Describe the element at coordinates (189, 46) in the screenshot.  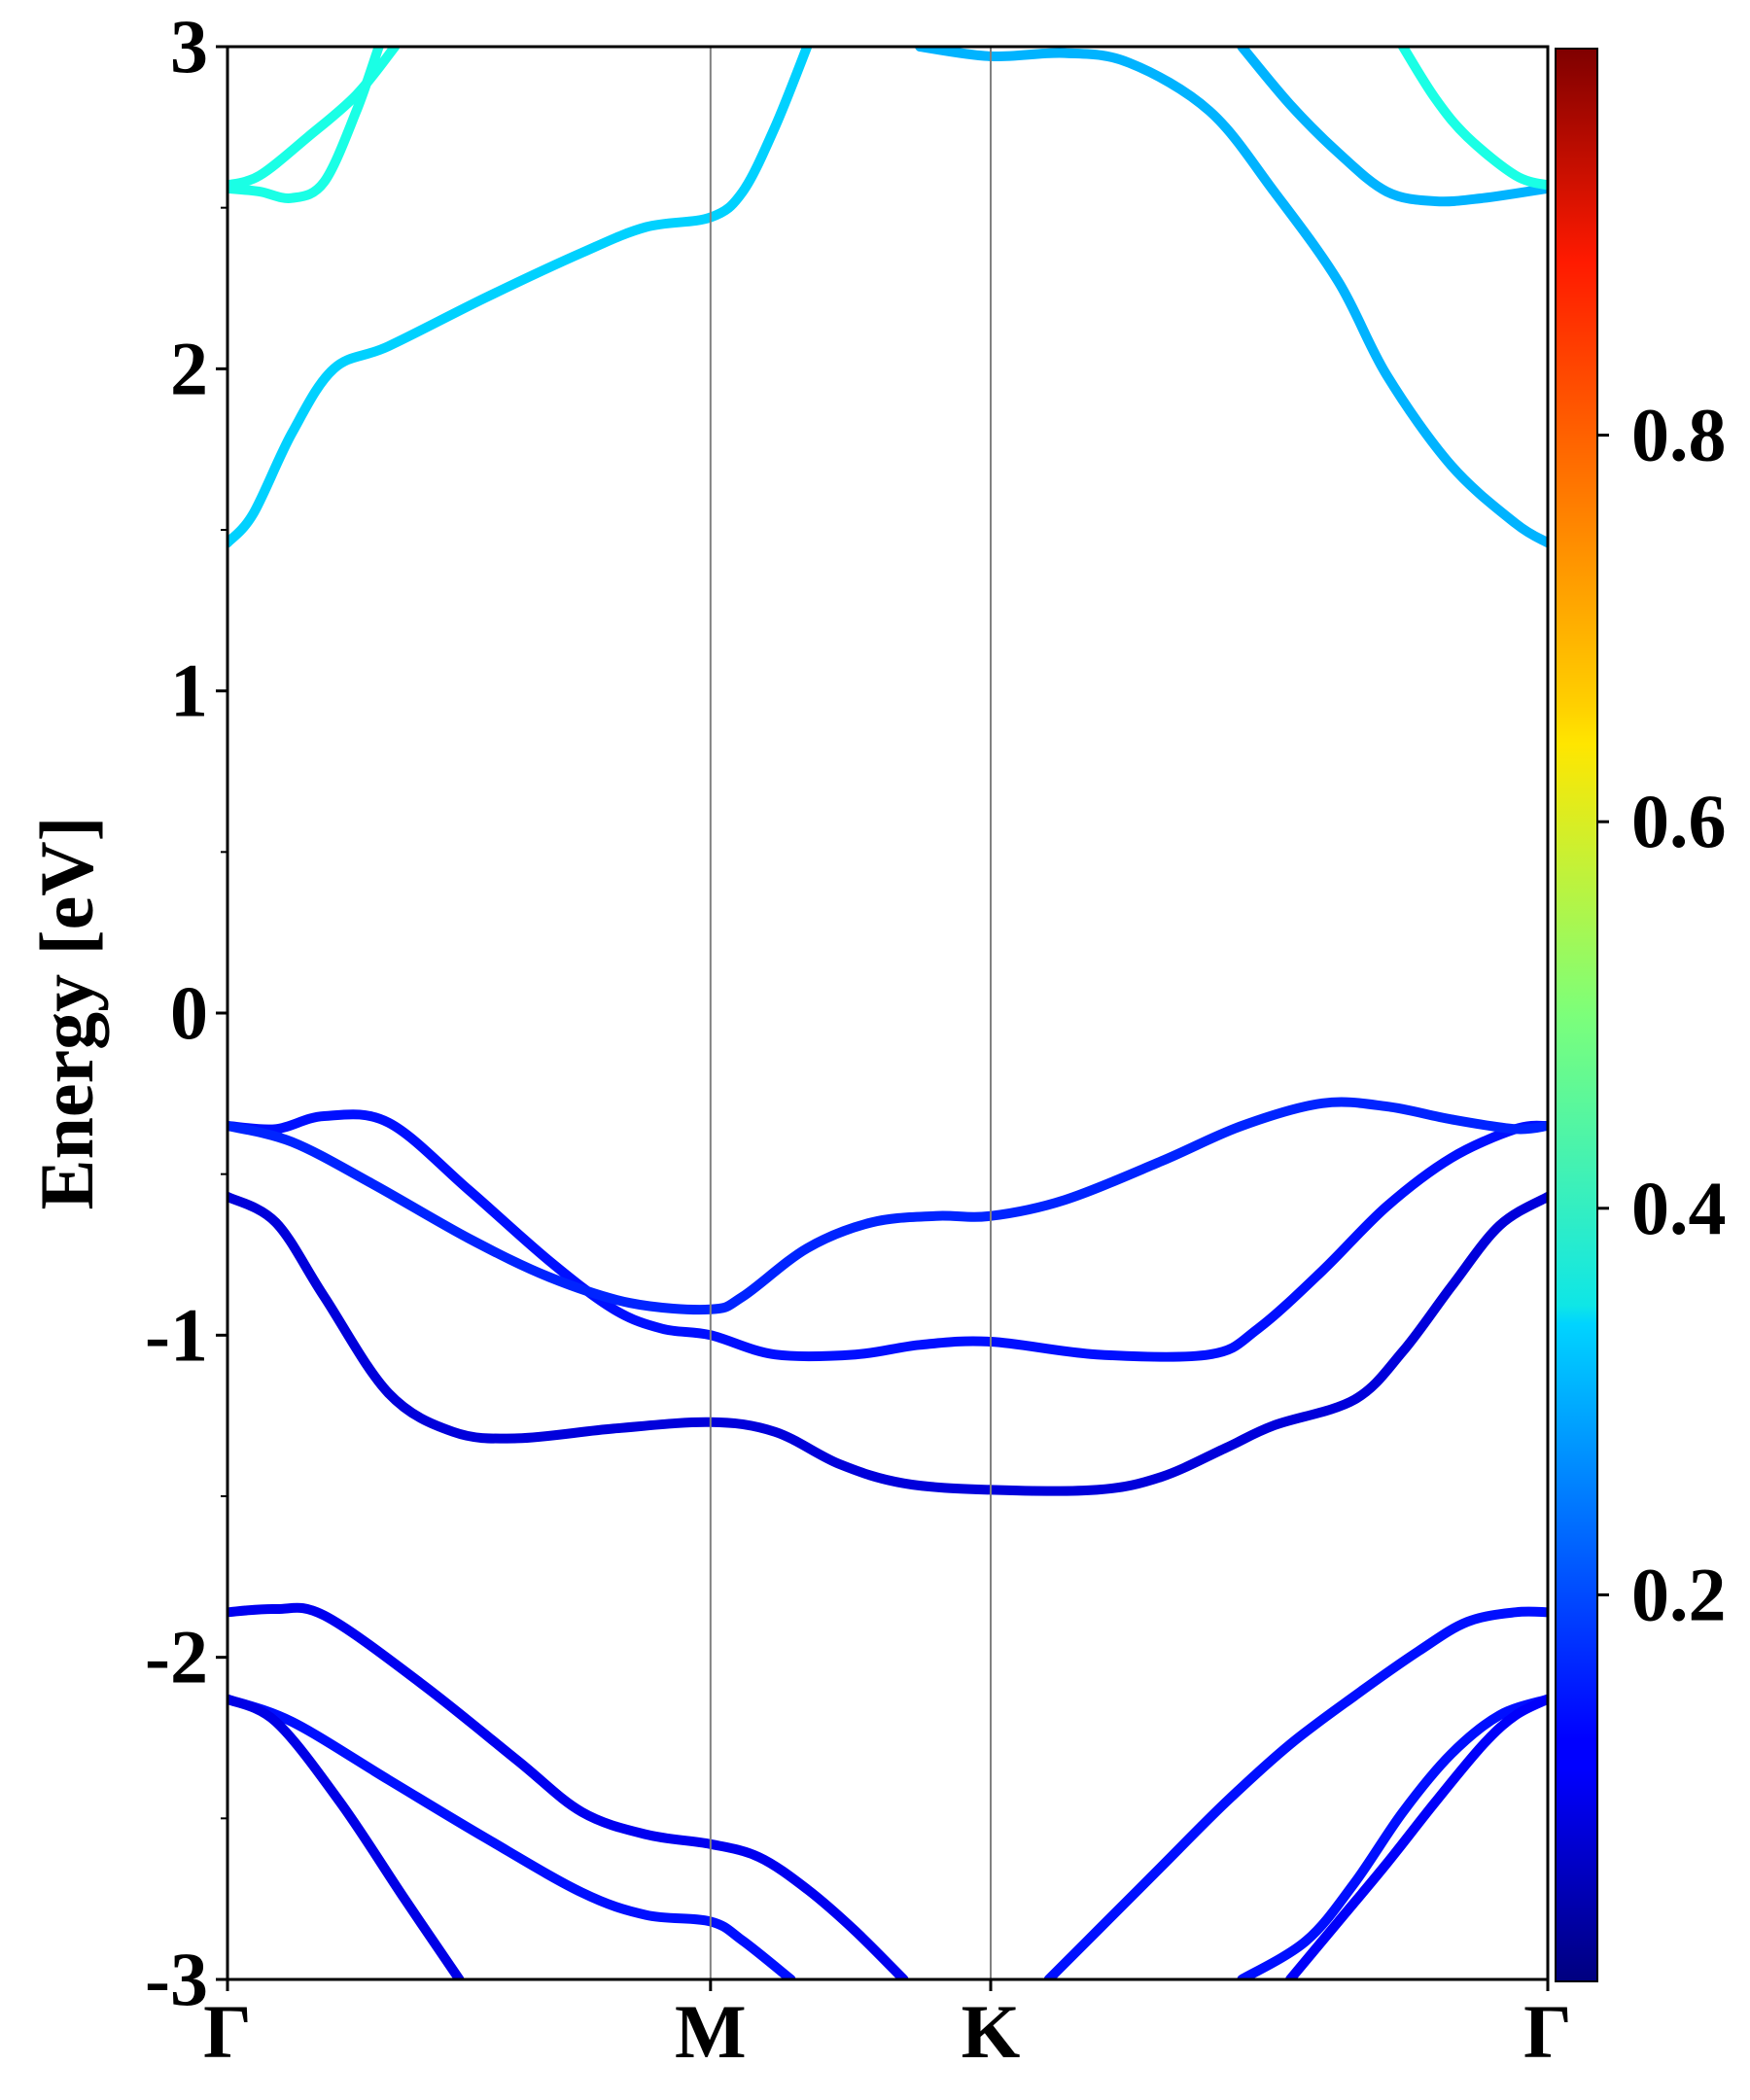
I see `y-tick-label-0: 3` at that location.